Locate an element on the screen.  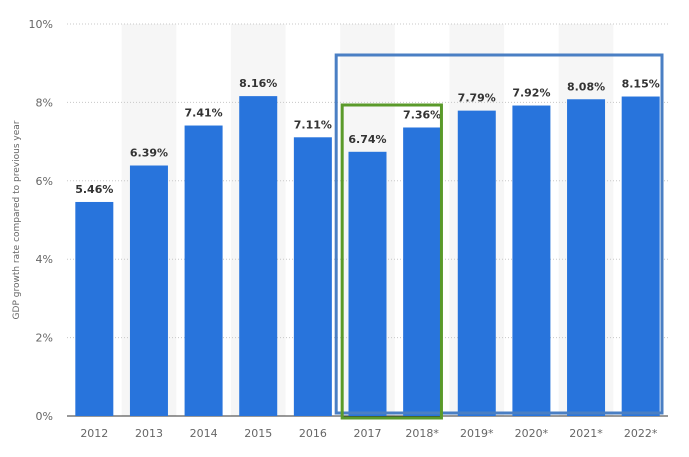
y-tick-label: 0% is located at coordinates (44, 416).